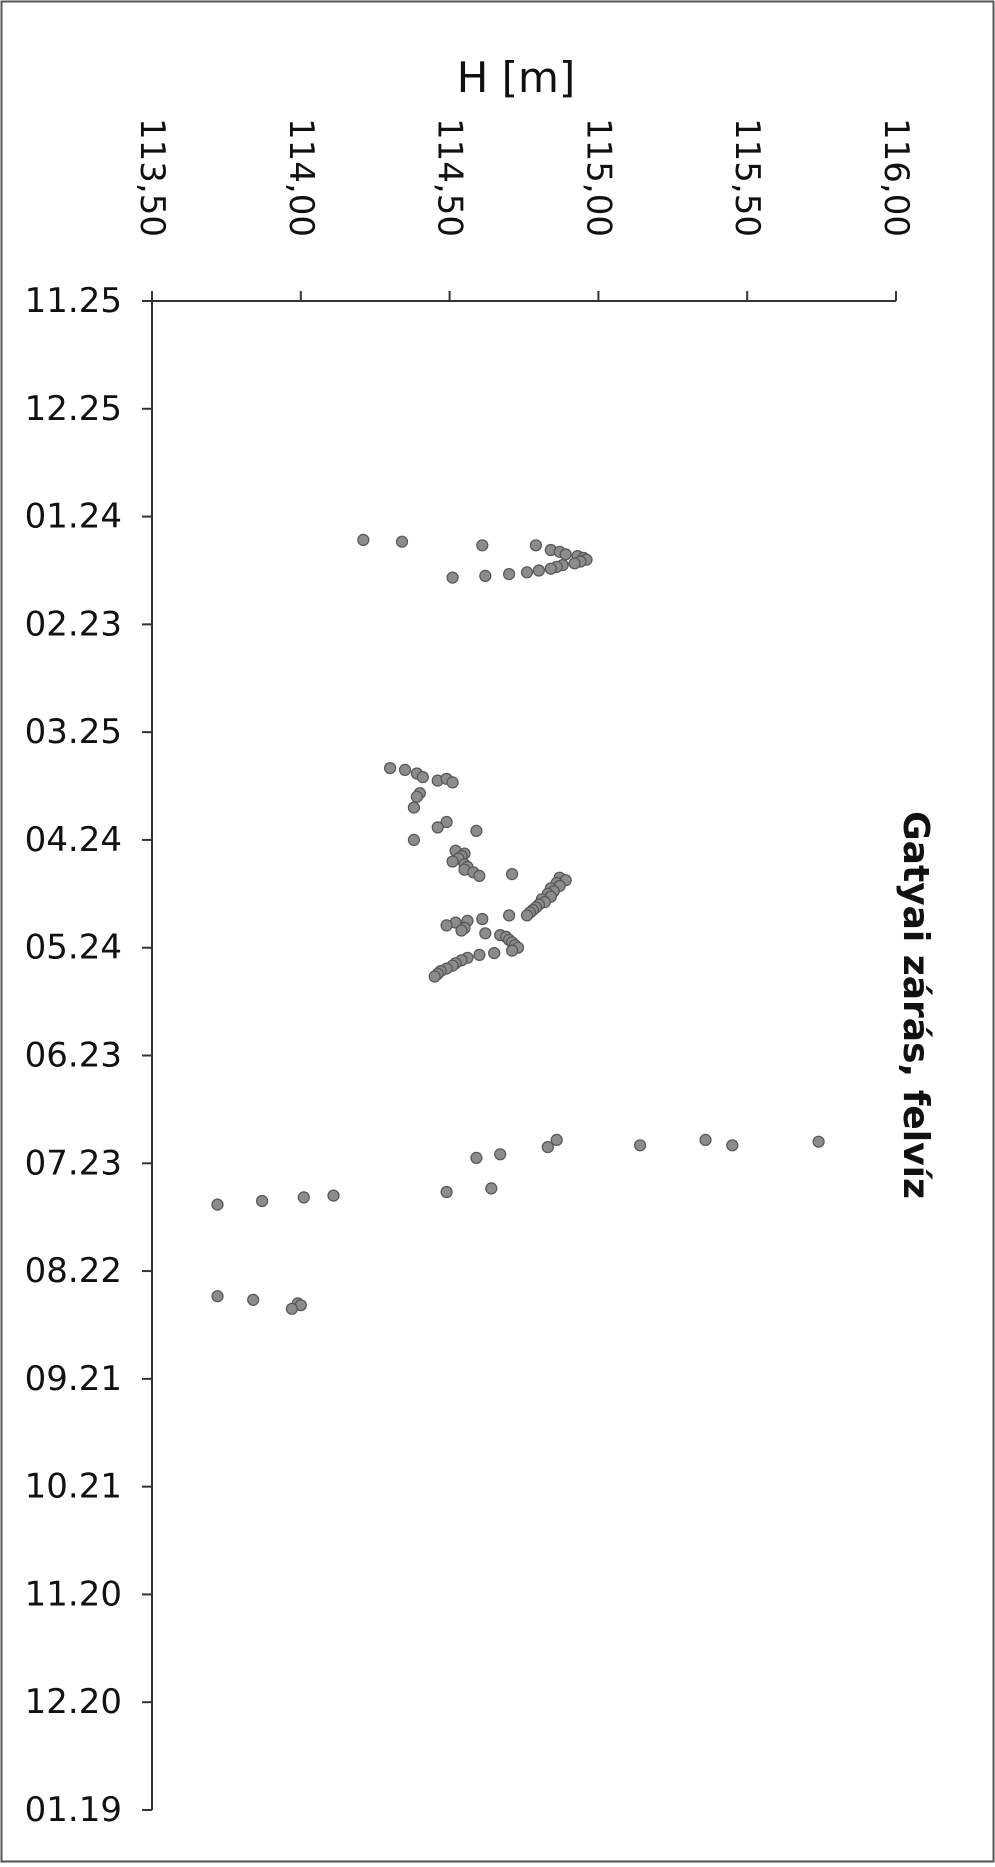 Image resolution: width=995 pixels, height=1867 pixels. What do you see at coordinates (301, 177) in the screenshot?
I see `value-tick-label: 114,00` at bounding box center [301, 177].